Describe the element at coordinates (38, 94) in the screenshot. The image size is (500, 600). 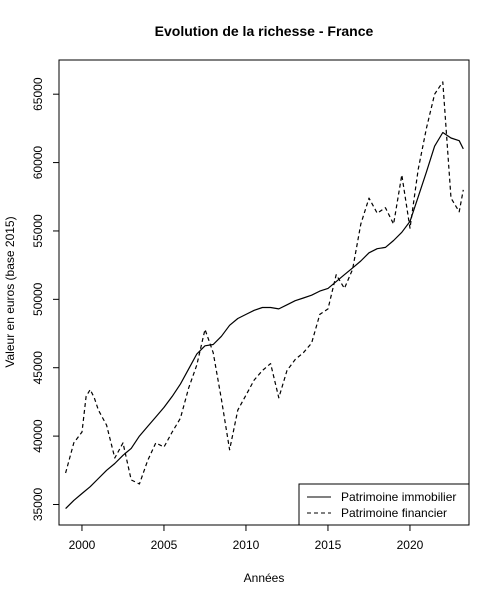
I see `y-tick-label: 65000` at that location.